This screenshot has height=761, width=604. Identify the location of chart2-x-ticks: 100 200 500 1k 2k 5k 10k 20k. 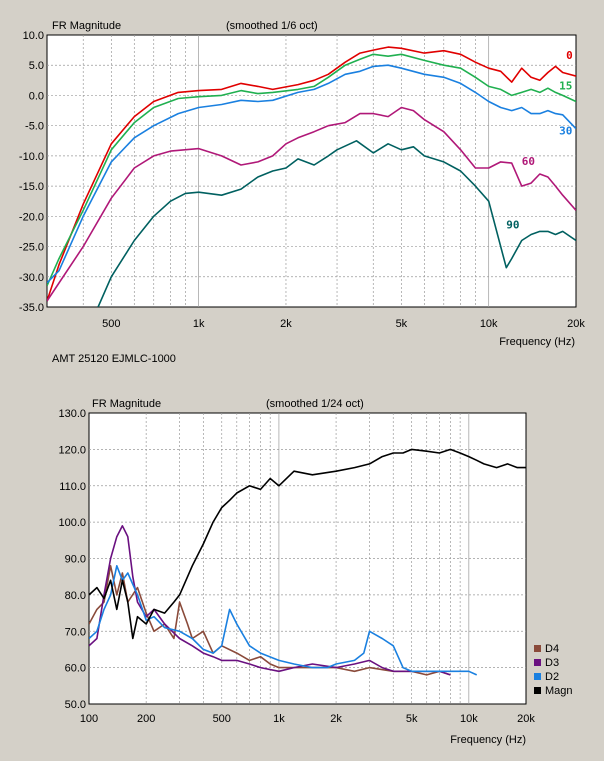
(308, 719).